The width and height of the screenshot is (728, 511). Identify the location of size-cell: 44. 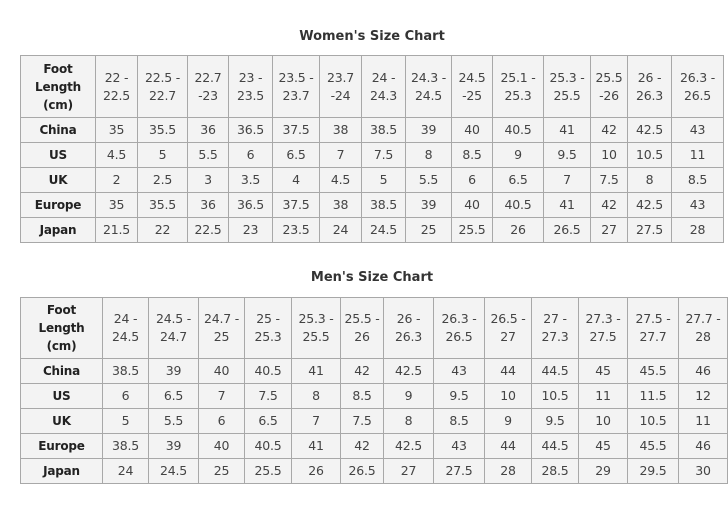
(508, 371).